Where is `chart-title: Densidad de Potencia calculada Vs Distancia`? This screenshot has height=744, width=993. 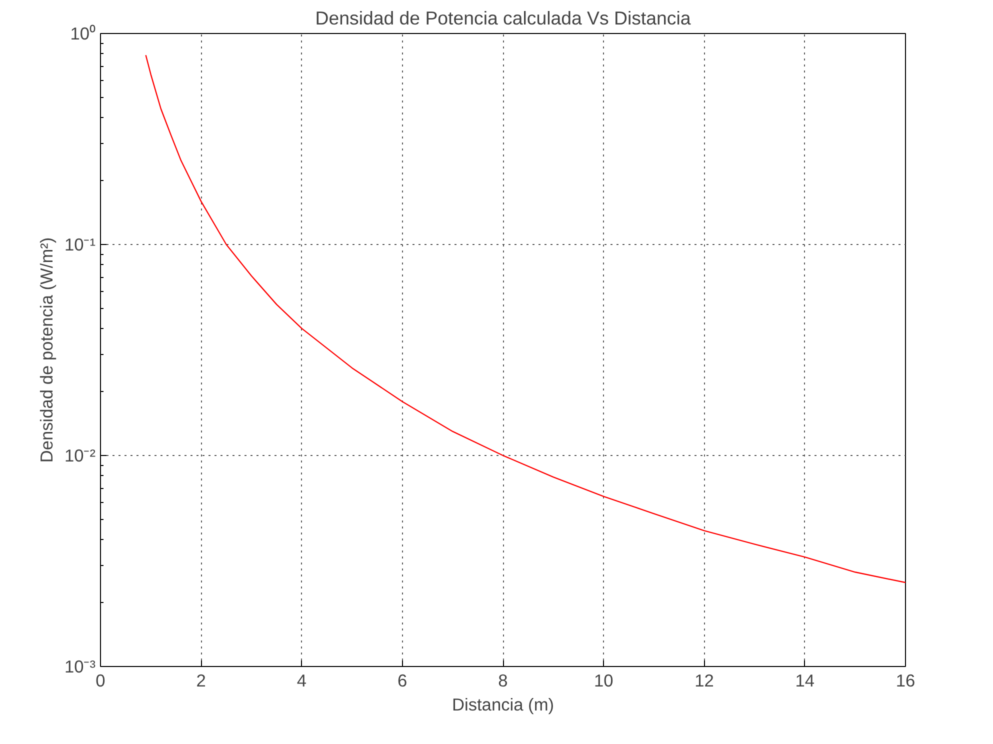 chart-title: Densidad de Potencia calculada Vs Distancia is located at coordinates (503, 18).